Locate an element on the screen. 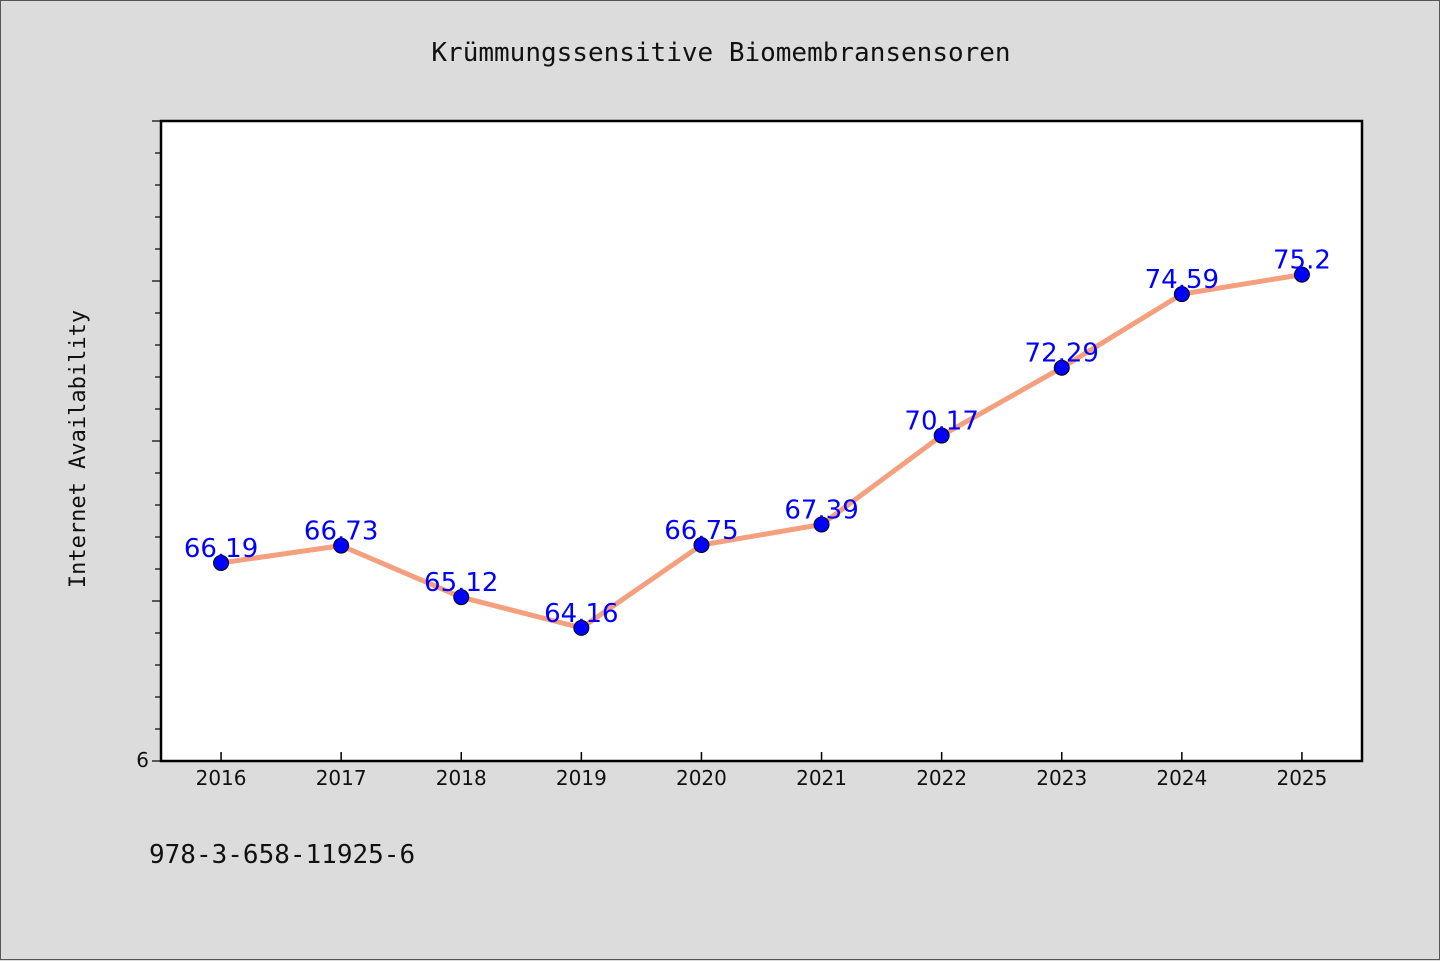 This screenshot has height=961, width=1440. x-tick-label: 2021 is located at coordinates (821, 778).